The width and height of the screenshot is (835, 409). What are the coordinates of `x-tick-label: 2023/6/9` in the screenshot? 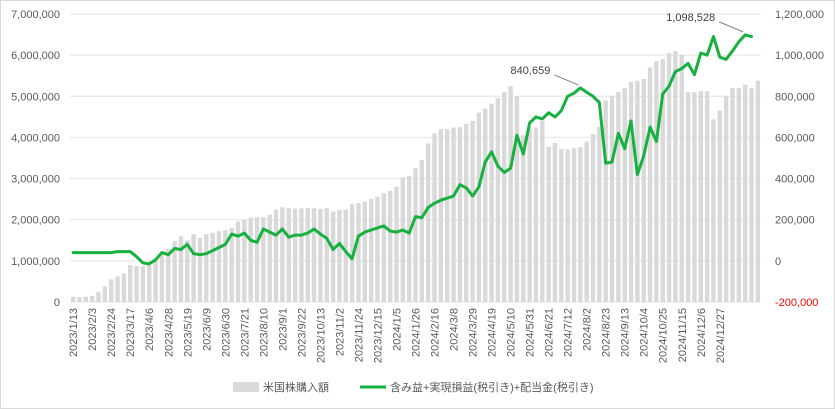 It's located at (207, 329).